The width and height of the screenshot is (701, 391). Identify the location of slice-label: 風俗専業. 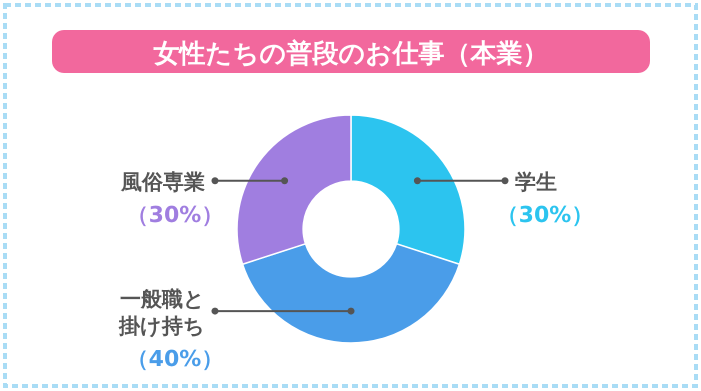
(162, 182).